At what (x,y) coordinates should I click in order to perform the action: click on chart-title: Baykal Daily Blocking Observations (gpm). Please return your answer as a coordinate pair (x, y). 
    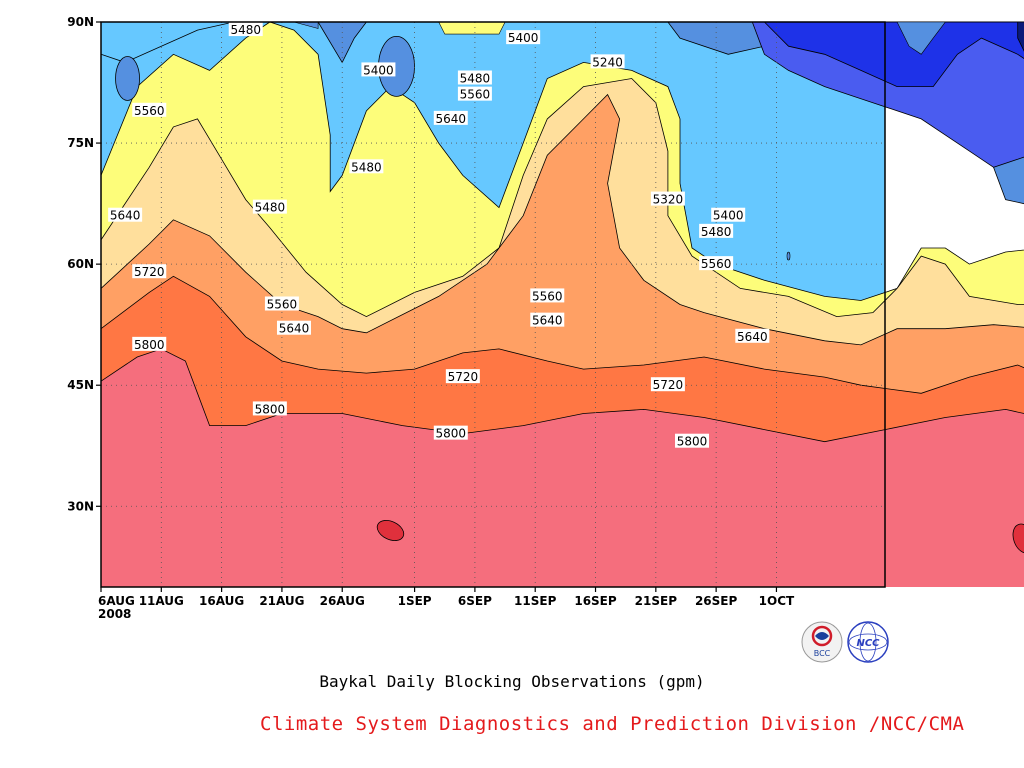
    Looking at the image, I should click on (512, 681).